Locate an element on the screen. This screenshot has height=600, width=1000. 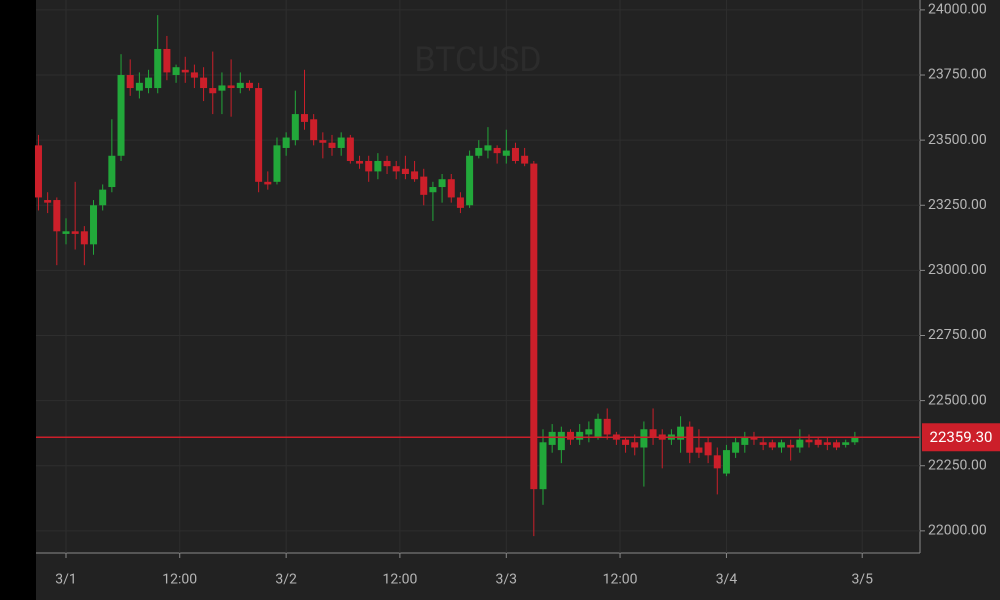
x-tick-label: 3/4 is located at coordinates (727, 580).